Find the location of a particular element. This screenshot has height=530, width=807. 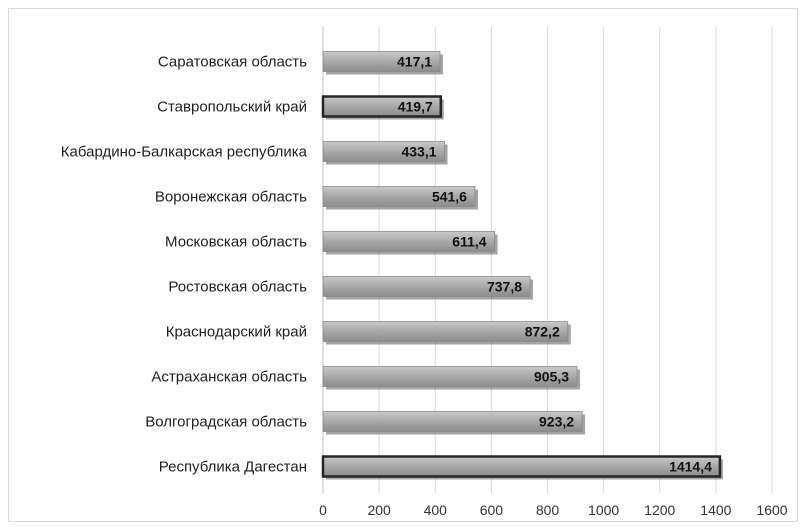

x-tick-label: 1200 is located at coordinates (659, 510).